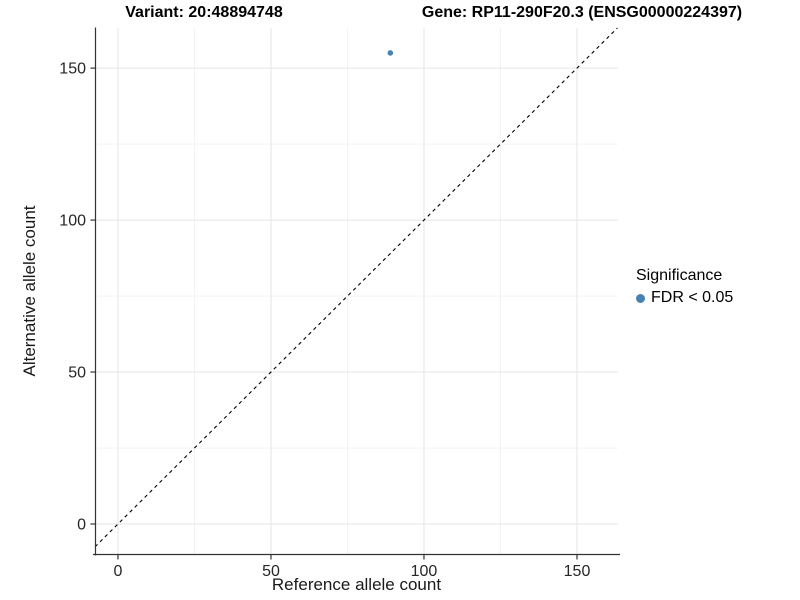 Image resolution: width=800 pixels, height=600 pixels. Describe the element at coordinates (29, 291) in the screenshot. I see `y-axis-label: Alternative allele count` at that location.